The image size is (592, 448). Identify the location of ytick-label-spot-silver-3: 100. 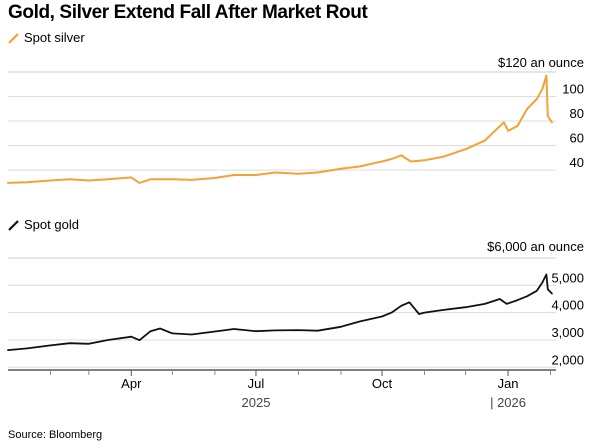
(573, 89).